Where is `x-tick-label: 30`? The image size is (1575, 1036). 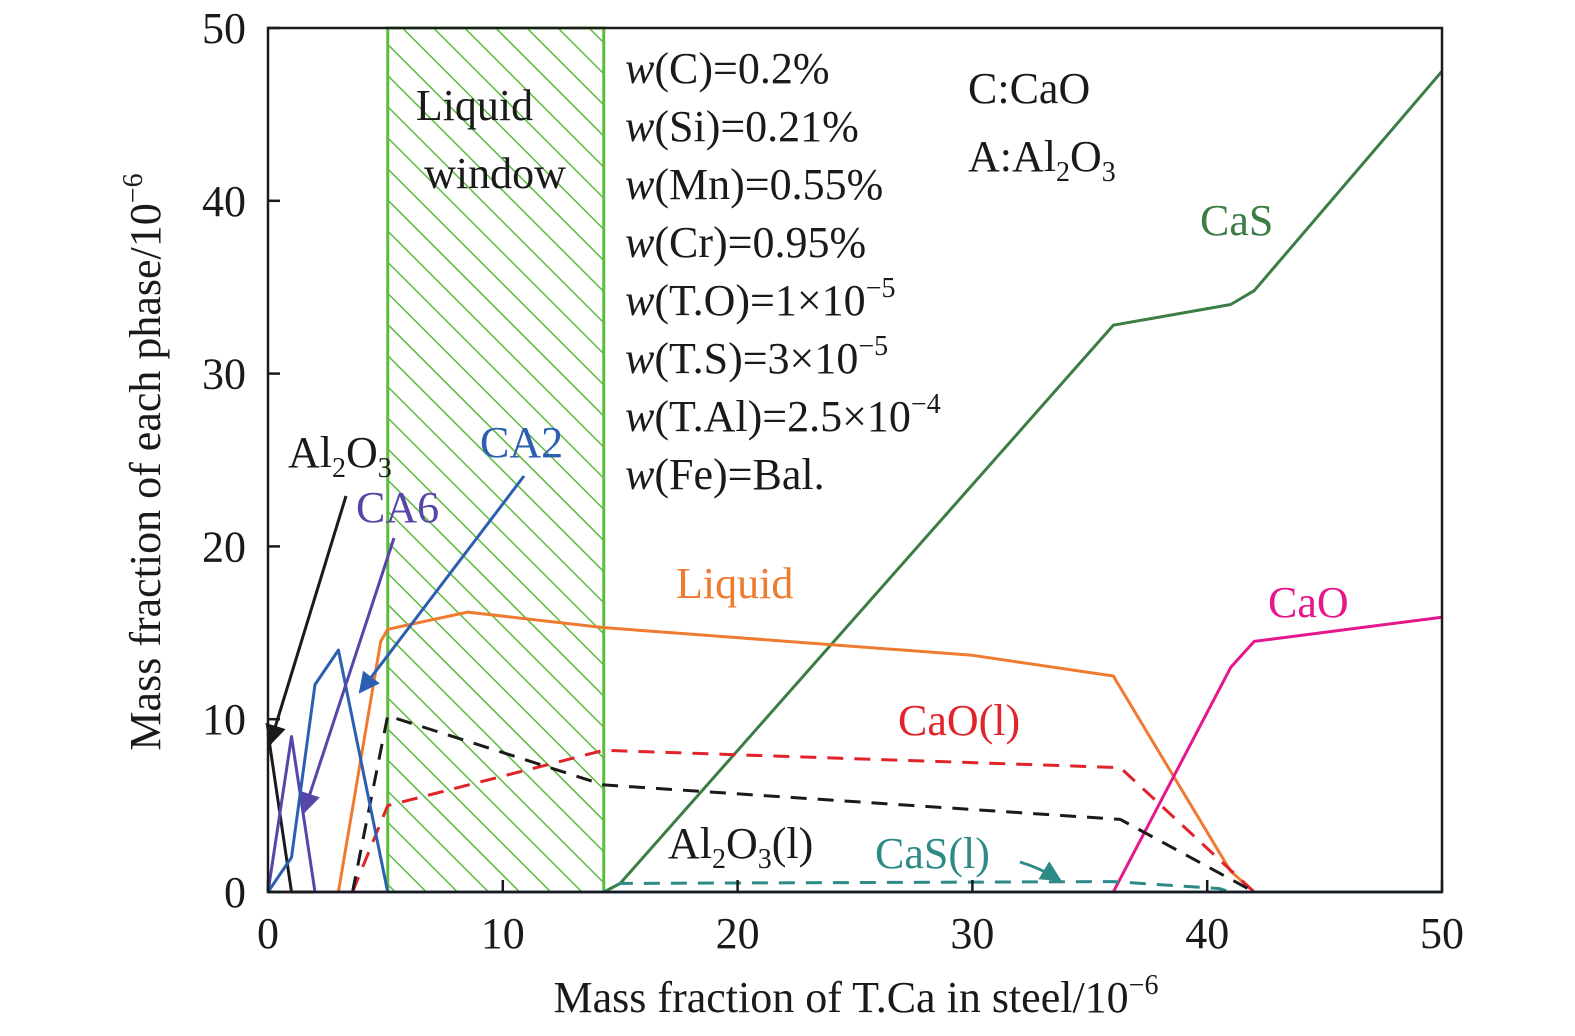
x-tick-label: 30 is located at coordinates (972, 933).